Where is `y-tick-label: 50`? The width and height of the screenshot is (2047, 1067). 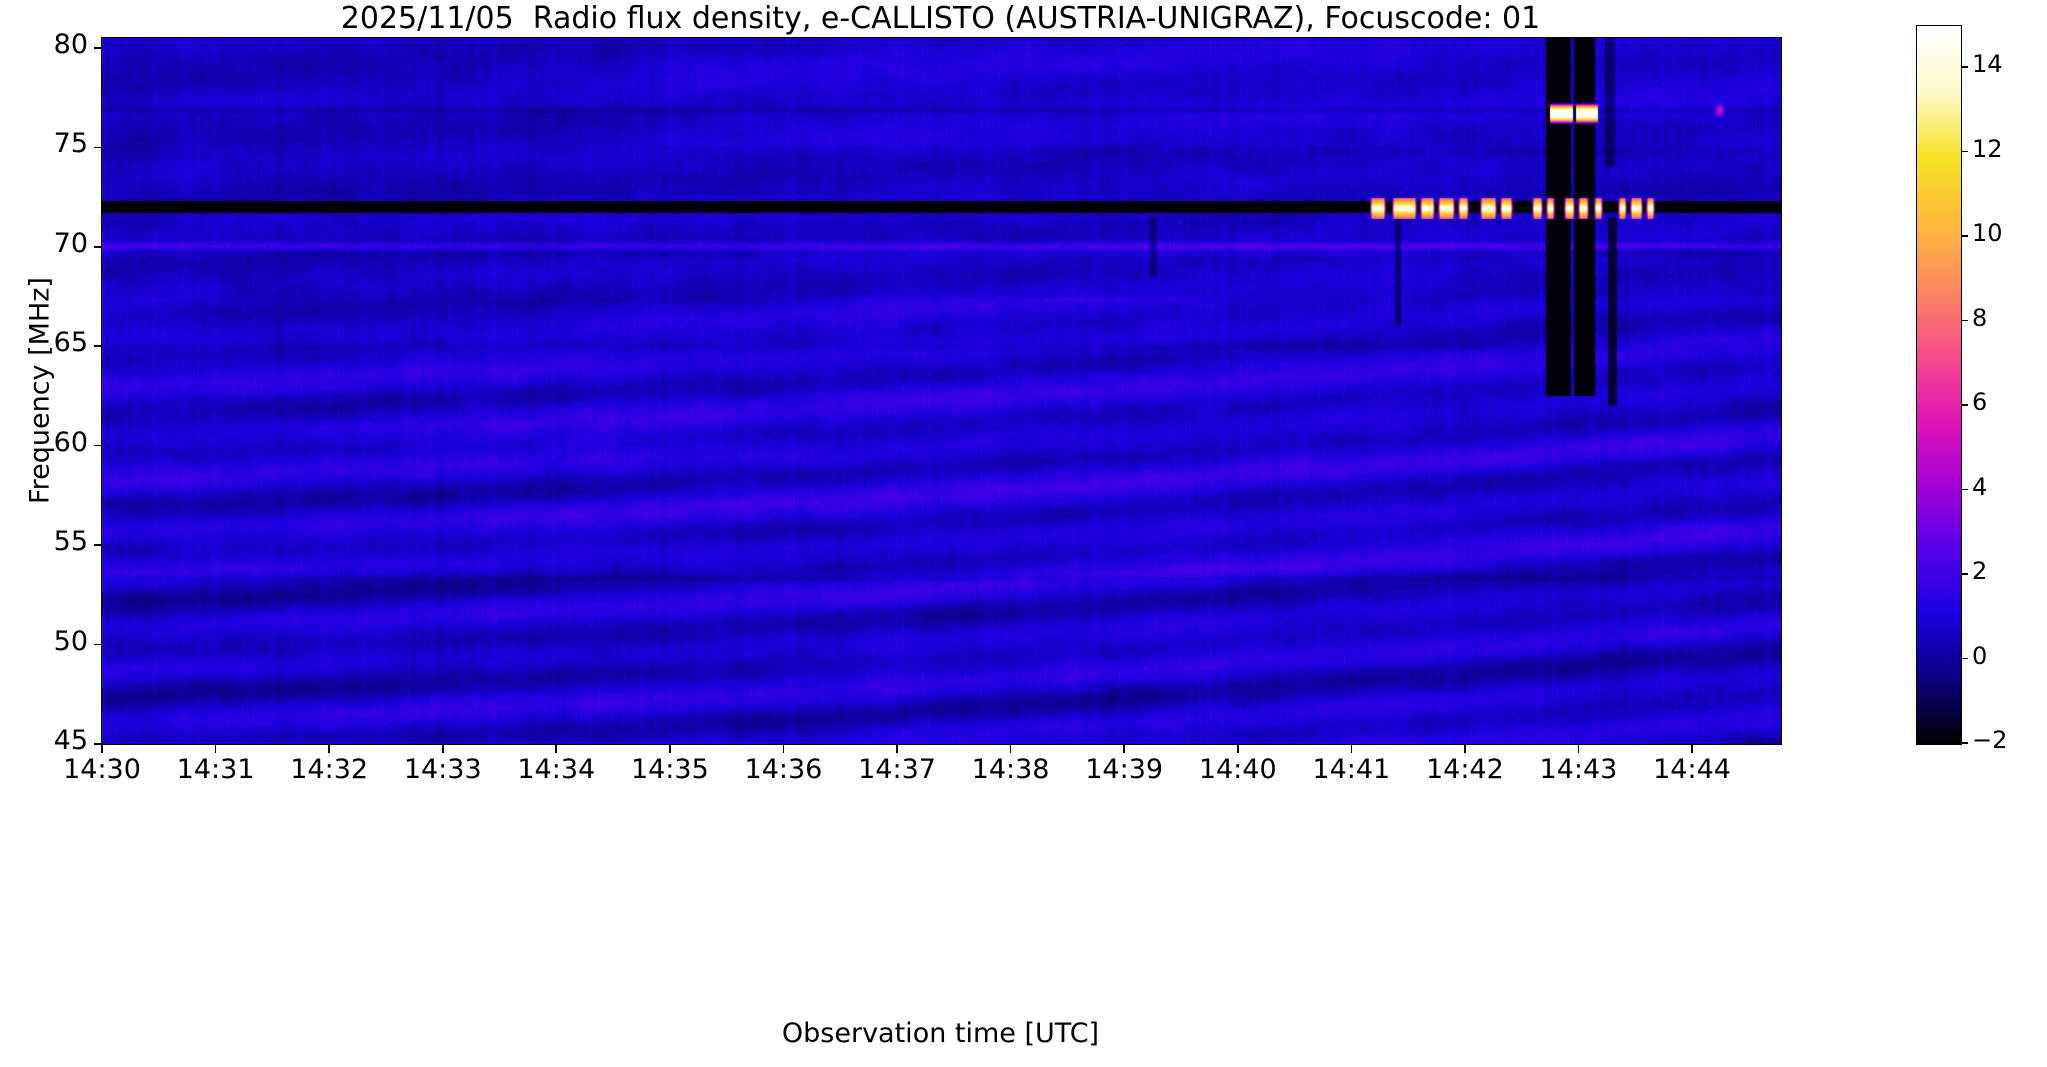
y-tick-label: 50 is located at coordinates (70, 641).